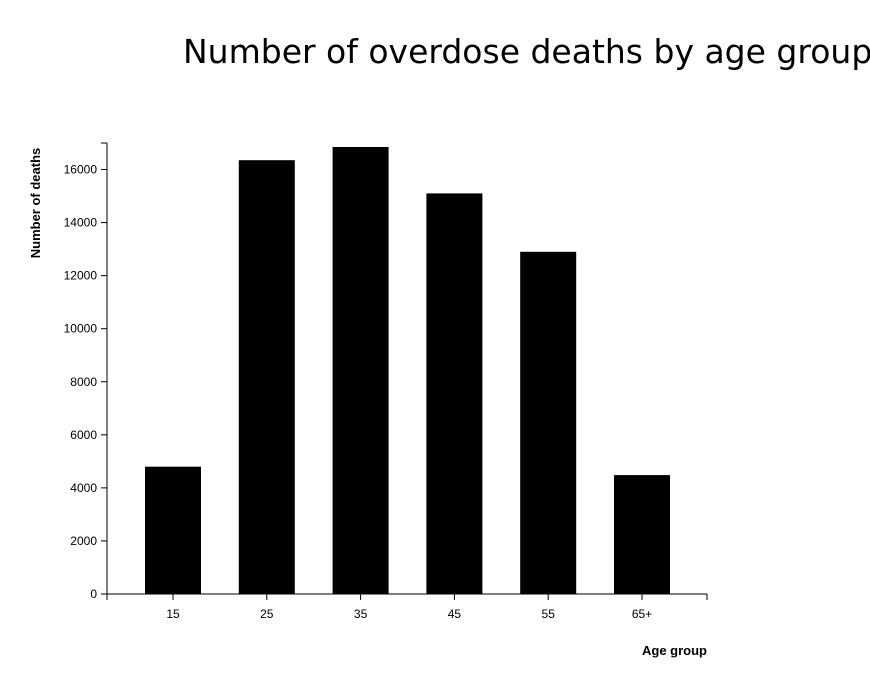 The image size is (870, 687). Describe the element at coordinates (81, 170) in the screenshot. I see `y-tick-label: 16000` at that location.